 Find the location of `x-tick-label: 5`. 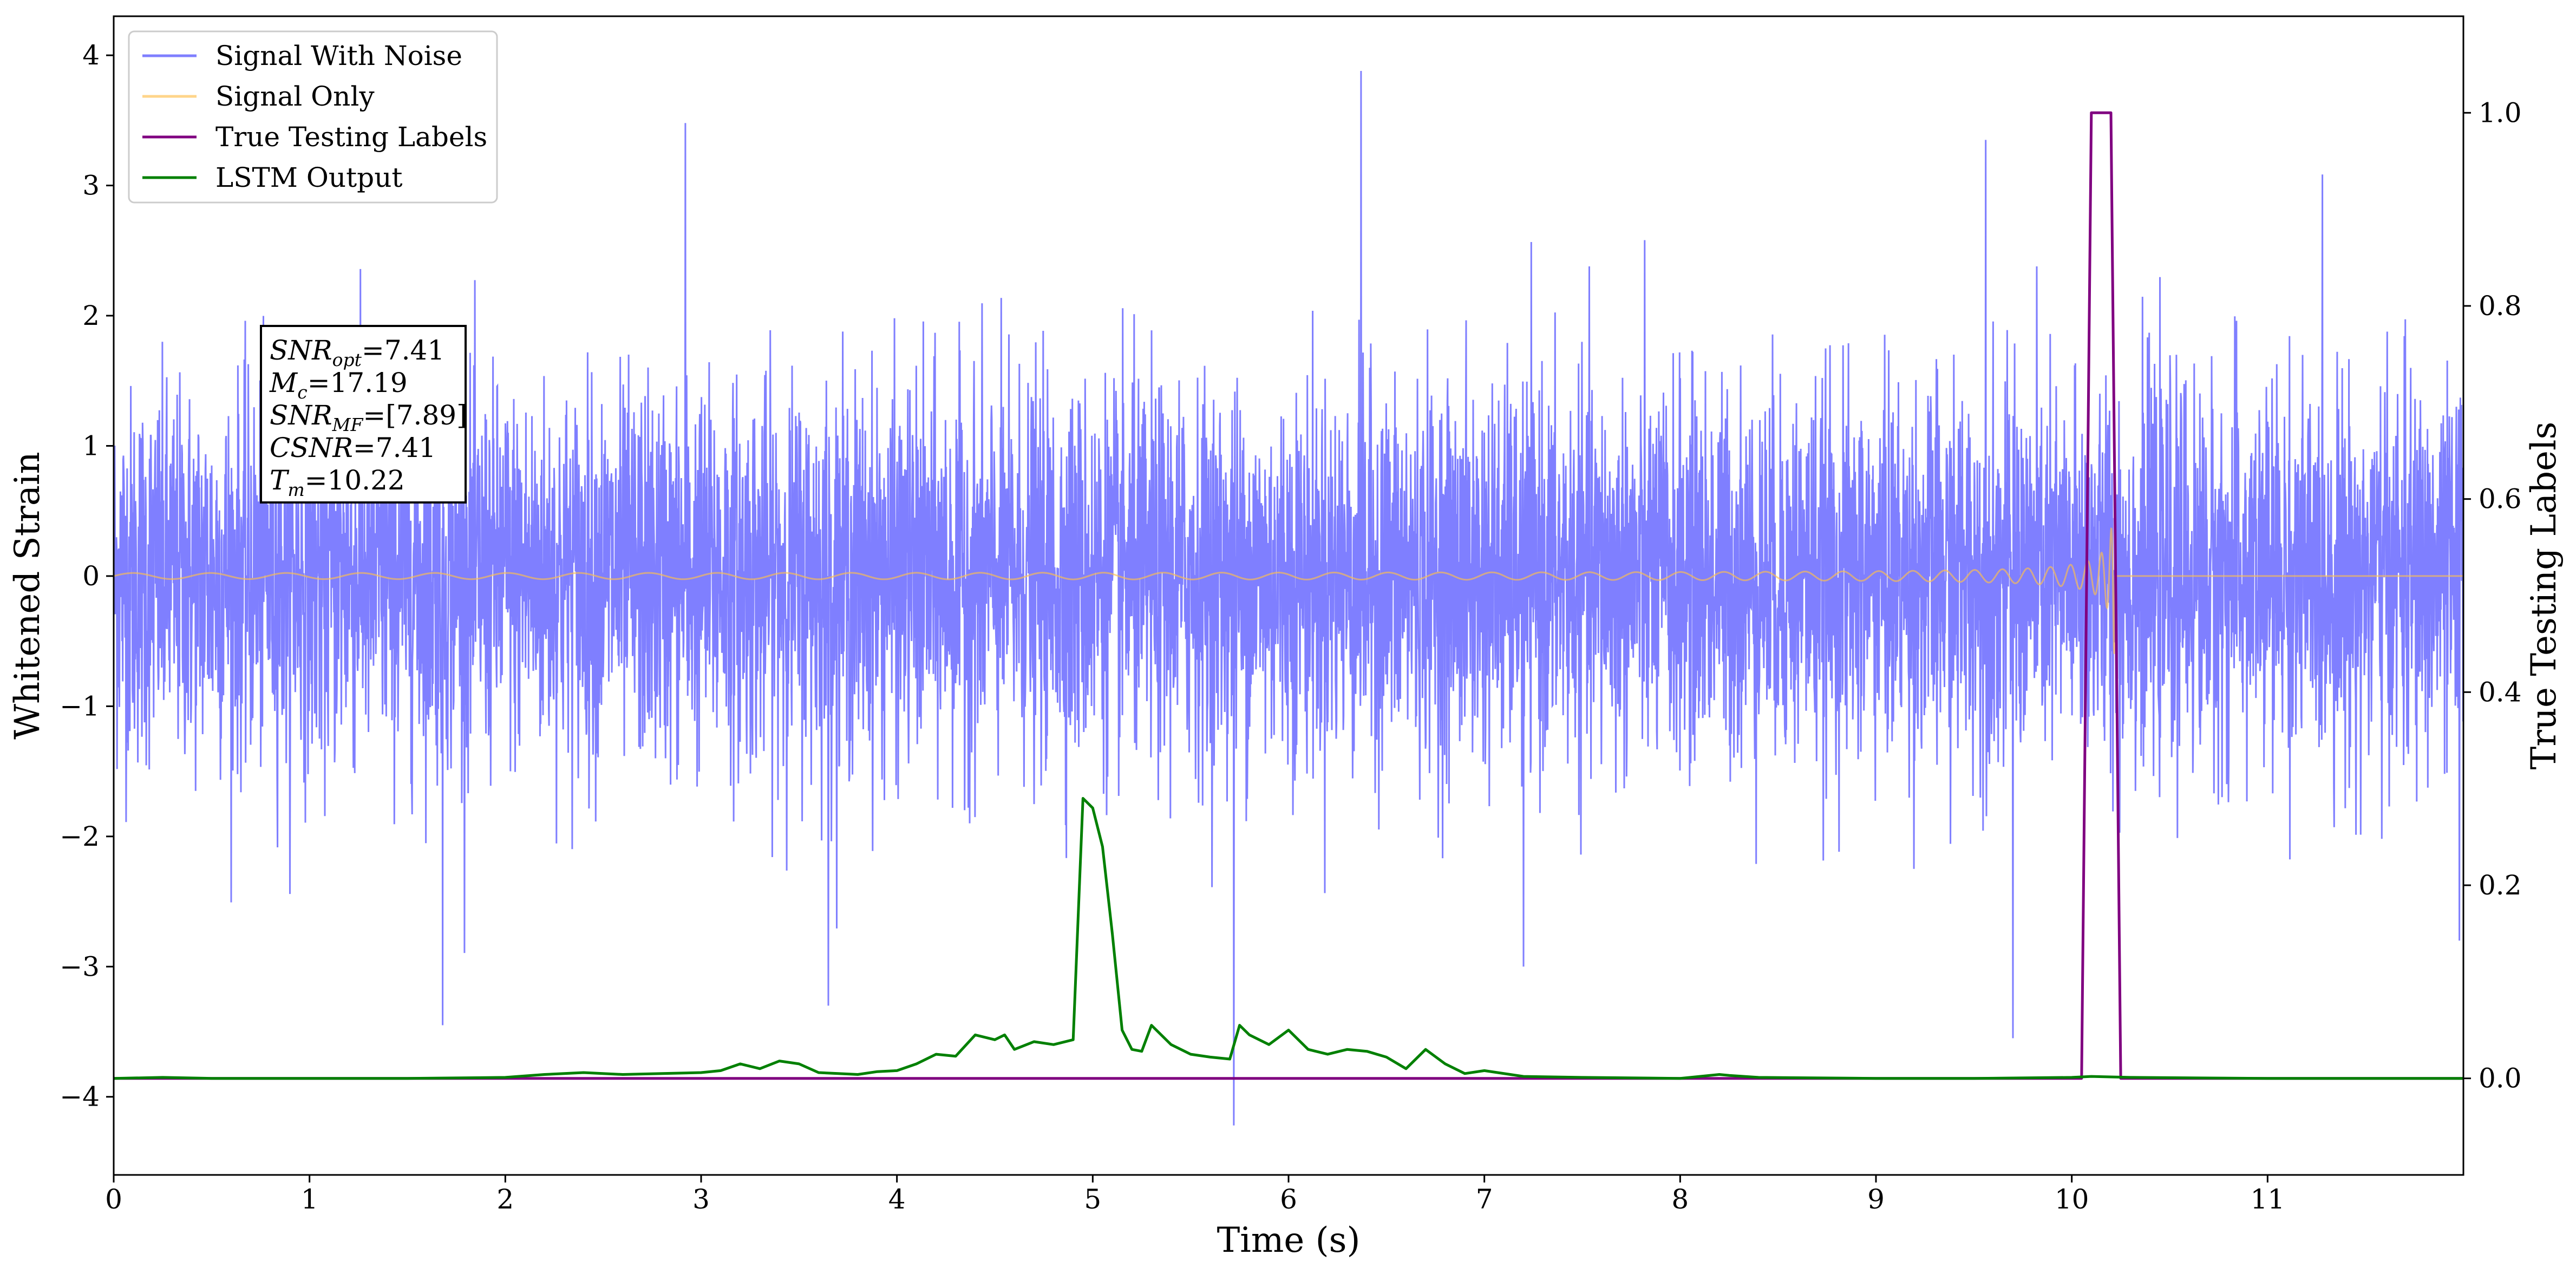

x-tick-label: 5 is located at coordinates (1092, 1199).